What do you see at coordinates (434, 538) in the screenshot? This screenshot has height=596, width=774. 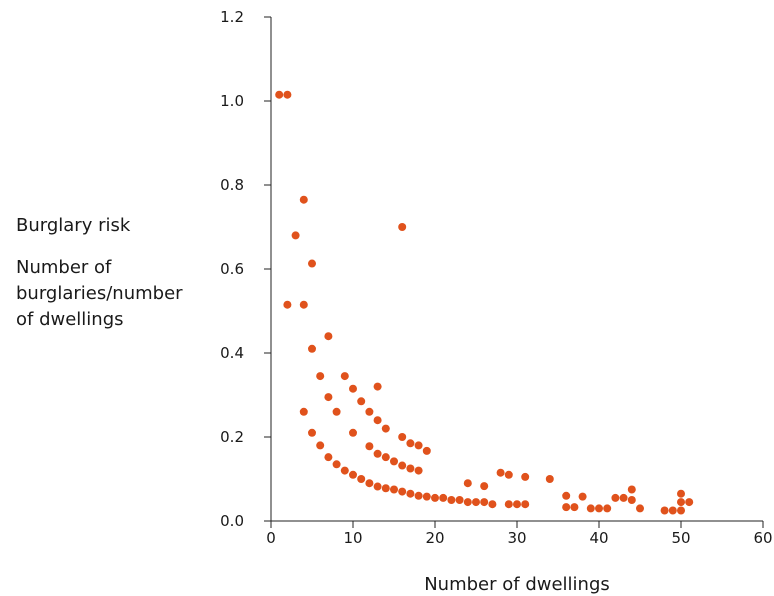 I see `x-tick-label: 20` at bounding box center [434, 538].